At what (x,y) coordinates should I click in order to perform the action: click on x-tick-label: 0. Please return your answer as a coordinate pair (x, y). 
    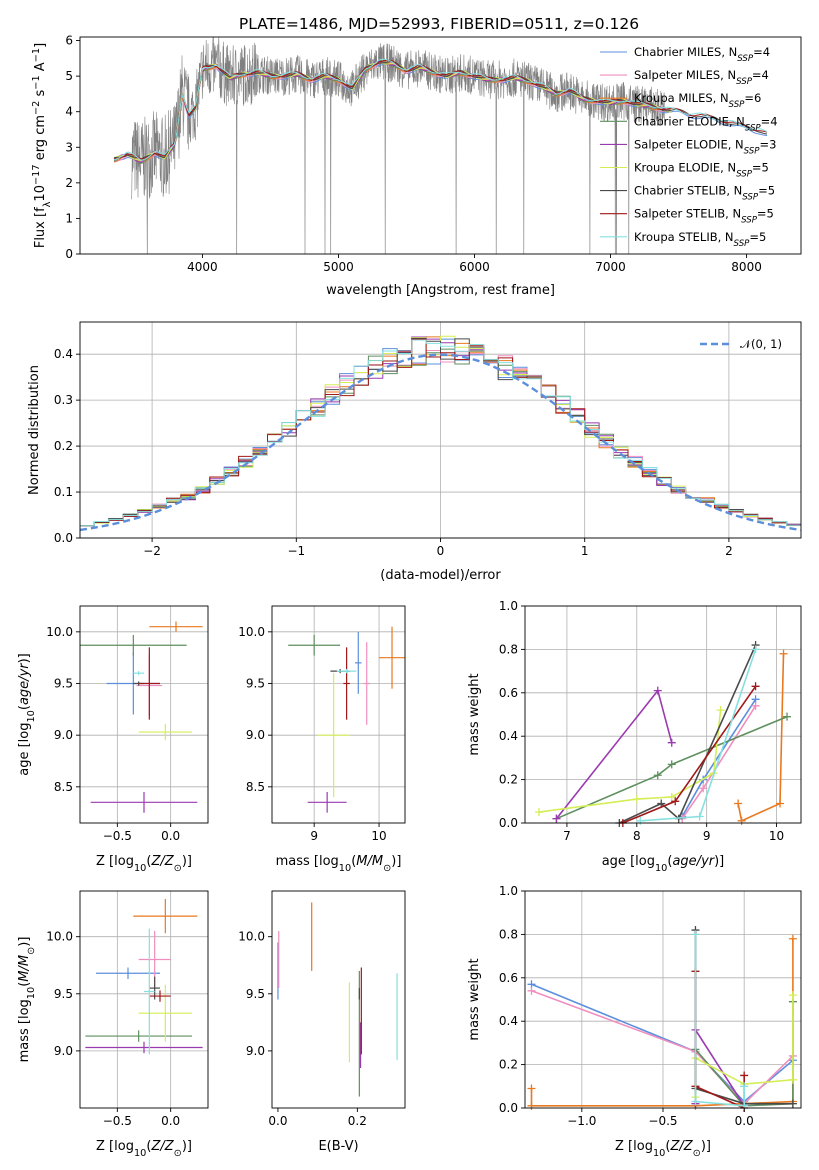
    Looking at the image, I should click on (441, 551).